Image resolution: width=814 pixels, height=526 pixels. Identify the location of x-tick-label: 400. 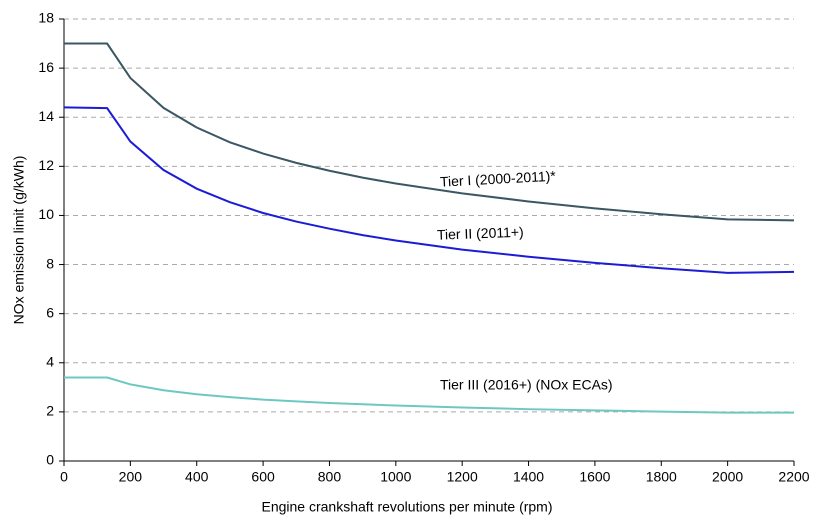
(197, 477).